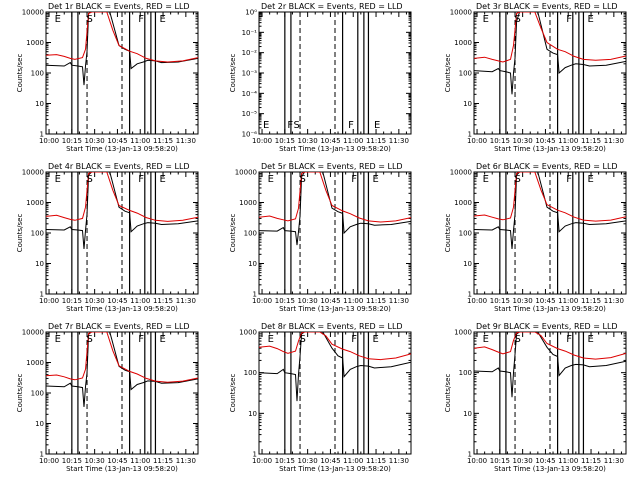  I want to click on panel-title: Det 7r BLACK = Events, RED = LLD, so click(119, 326).